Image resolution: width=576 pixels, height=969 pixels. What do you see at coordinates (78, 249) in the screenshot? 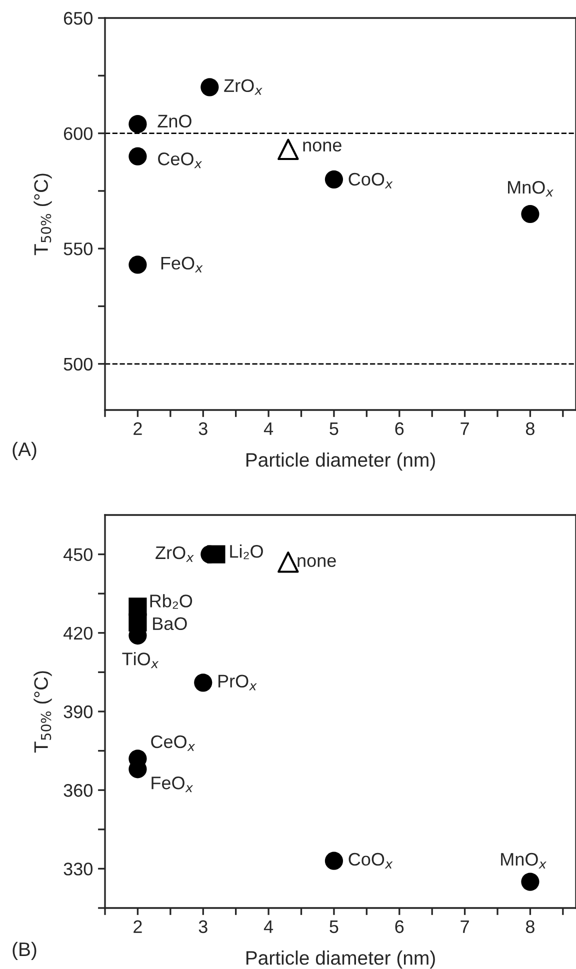
I see `y-tick-label: 550` at bounding box center [78, 249].